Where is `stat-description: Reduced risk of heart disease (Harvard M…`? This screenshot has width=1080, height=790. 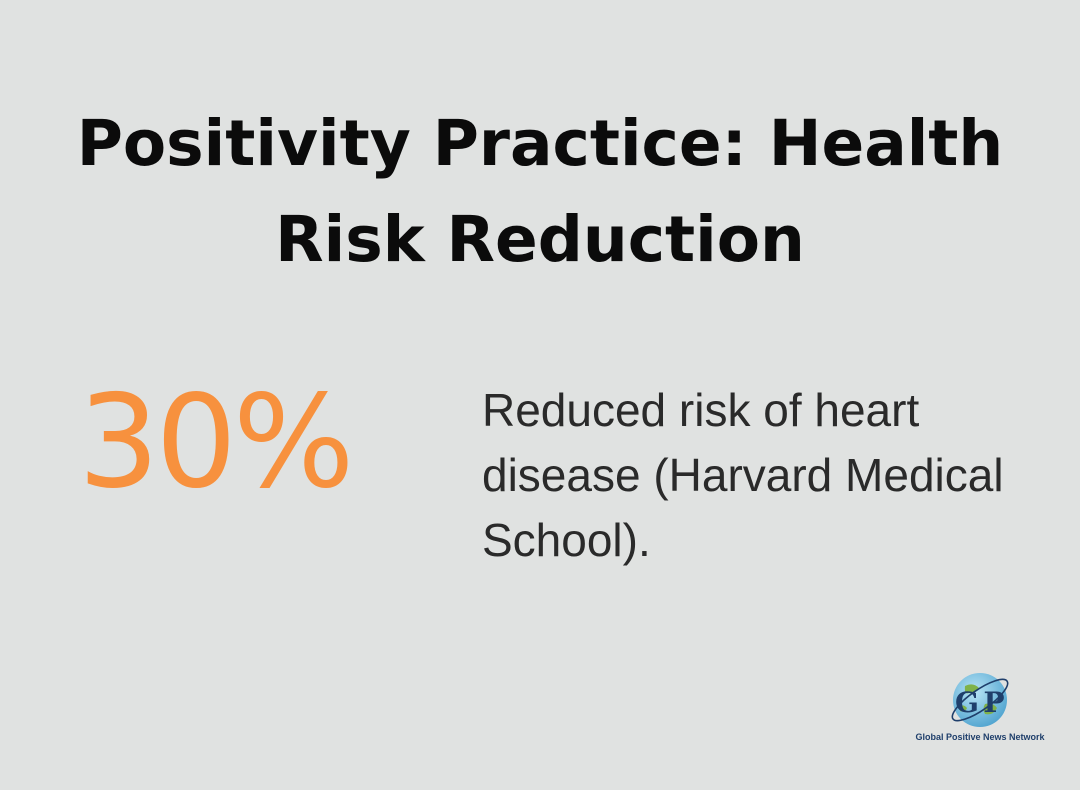
stat-description: Reduced risk of heart disease (Harvard M… is located at coordinates (743, 475).